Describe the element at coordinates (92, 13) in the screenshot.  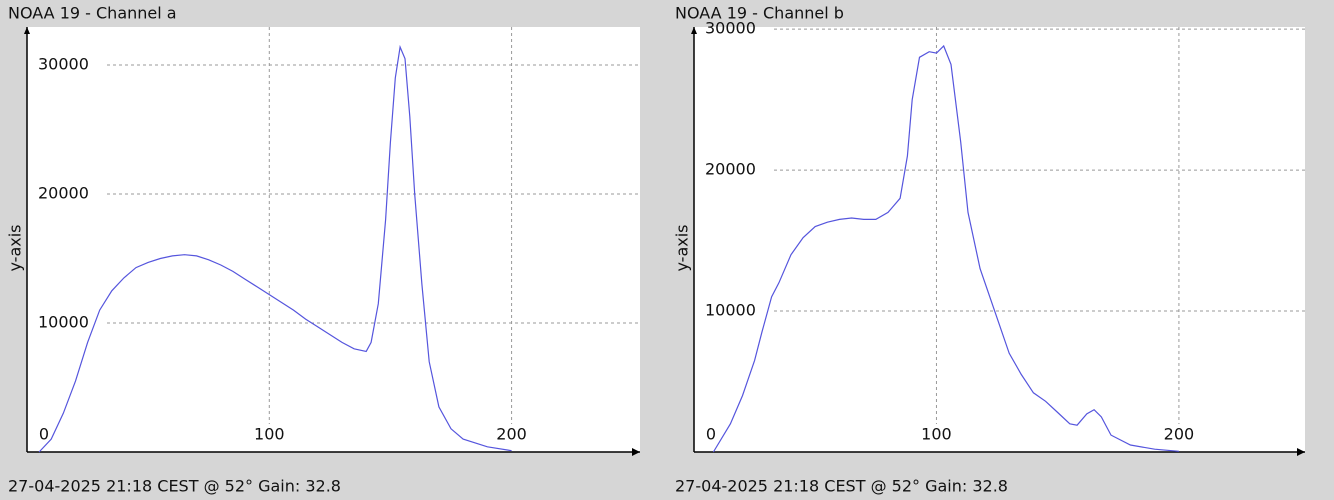
I see `chart-title: NOAA 19 - Channel a` at that location.